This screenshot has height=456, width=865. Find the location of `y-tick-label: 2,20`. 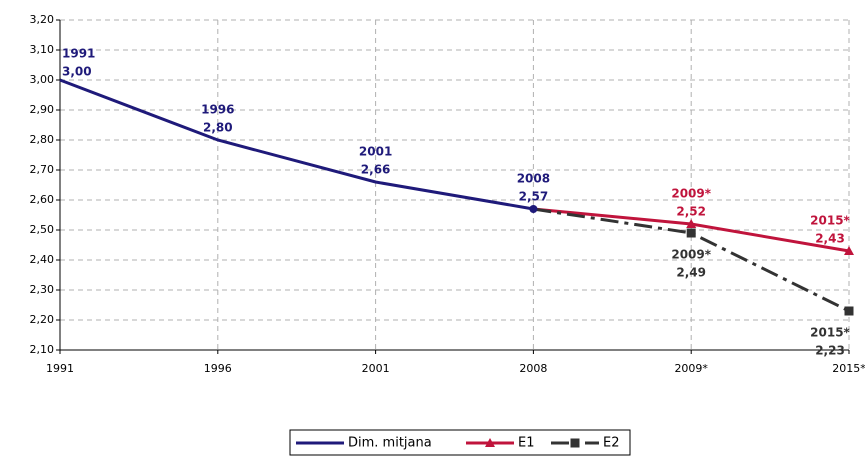

y-tick-label: 2,20 is located at coordinates (42, 319).